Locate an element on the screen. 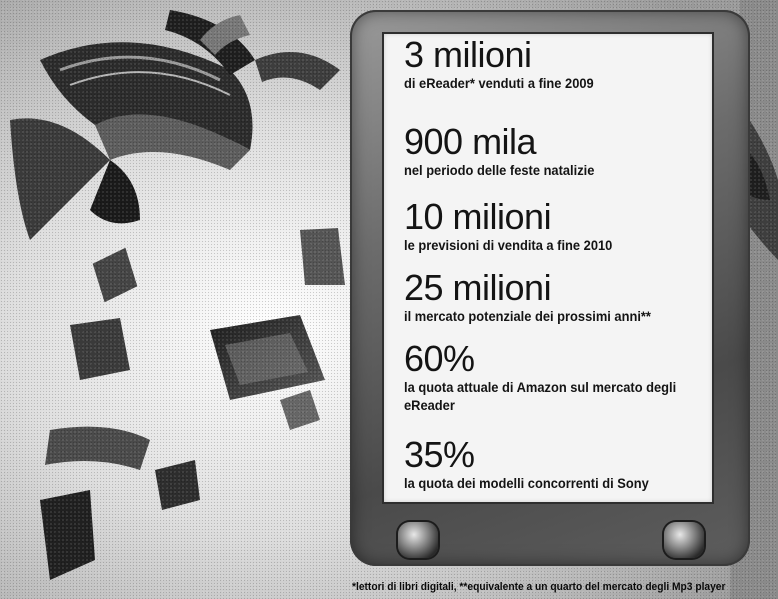 The width and height of the screenshot is (778, 599). stat-value: 900 mila is located at coordinates (470, 141).